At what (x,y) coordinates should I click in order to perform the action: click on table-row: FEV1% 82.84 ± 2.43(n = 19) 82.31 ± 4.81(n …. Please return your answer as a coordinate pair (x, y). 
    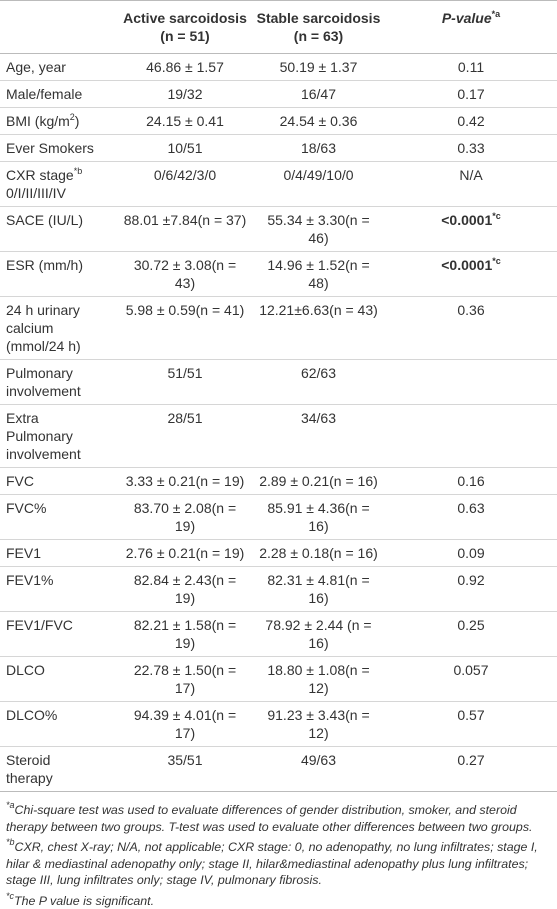
    Looking at the image, I should click on (278, 589).